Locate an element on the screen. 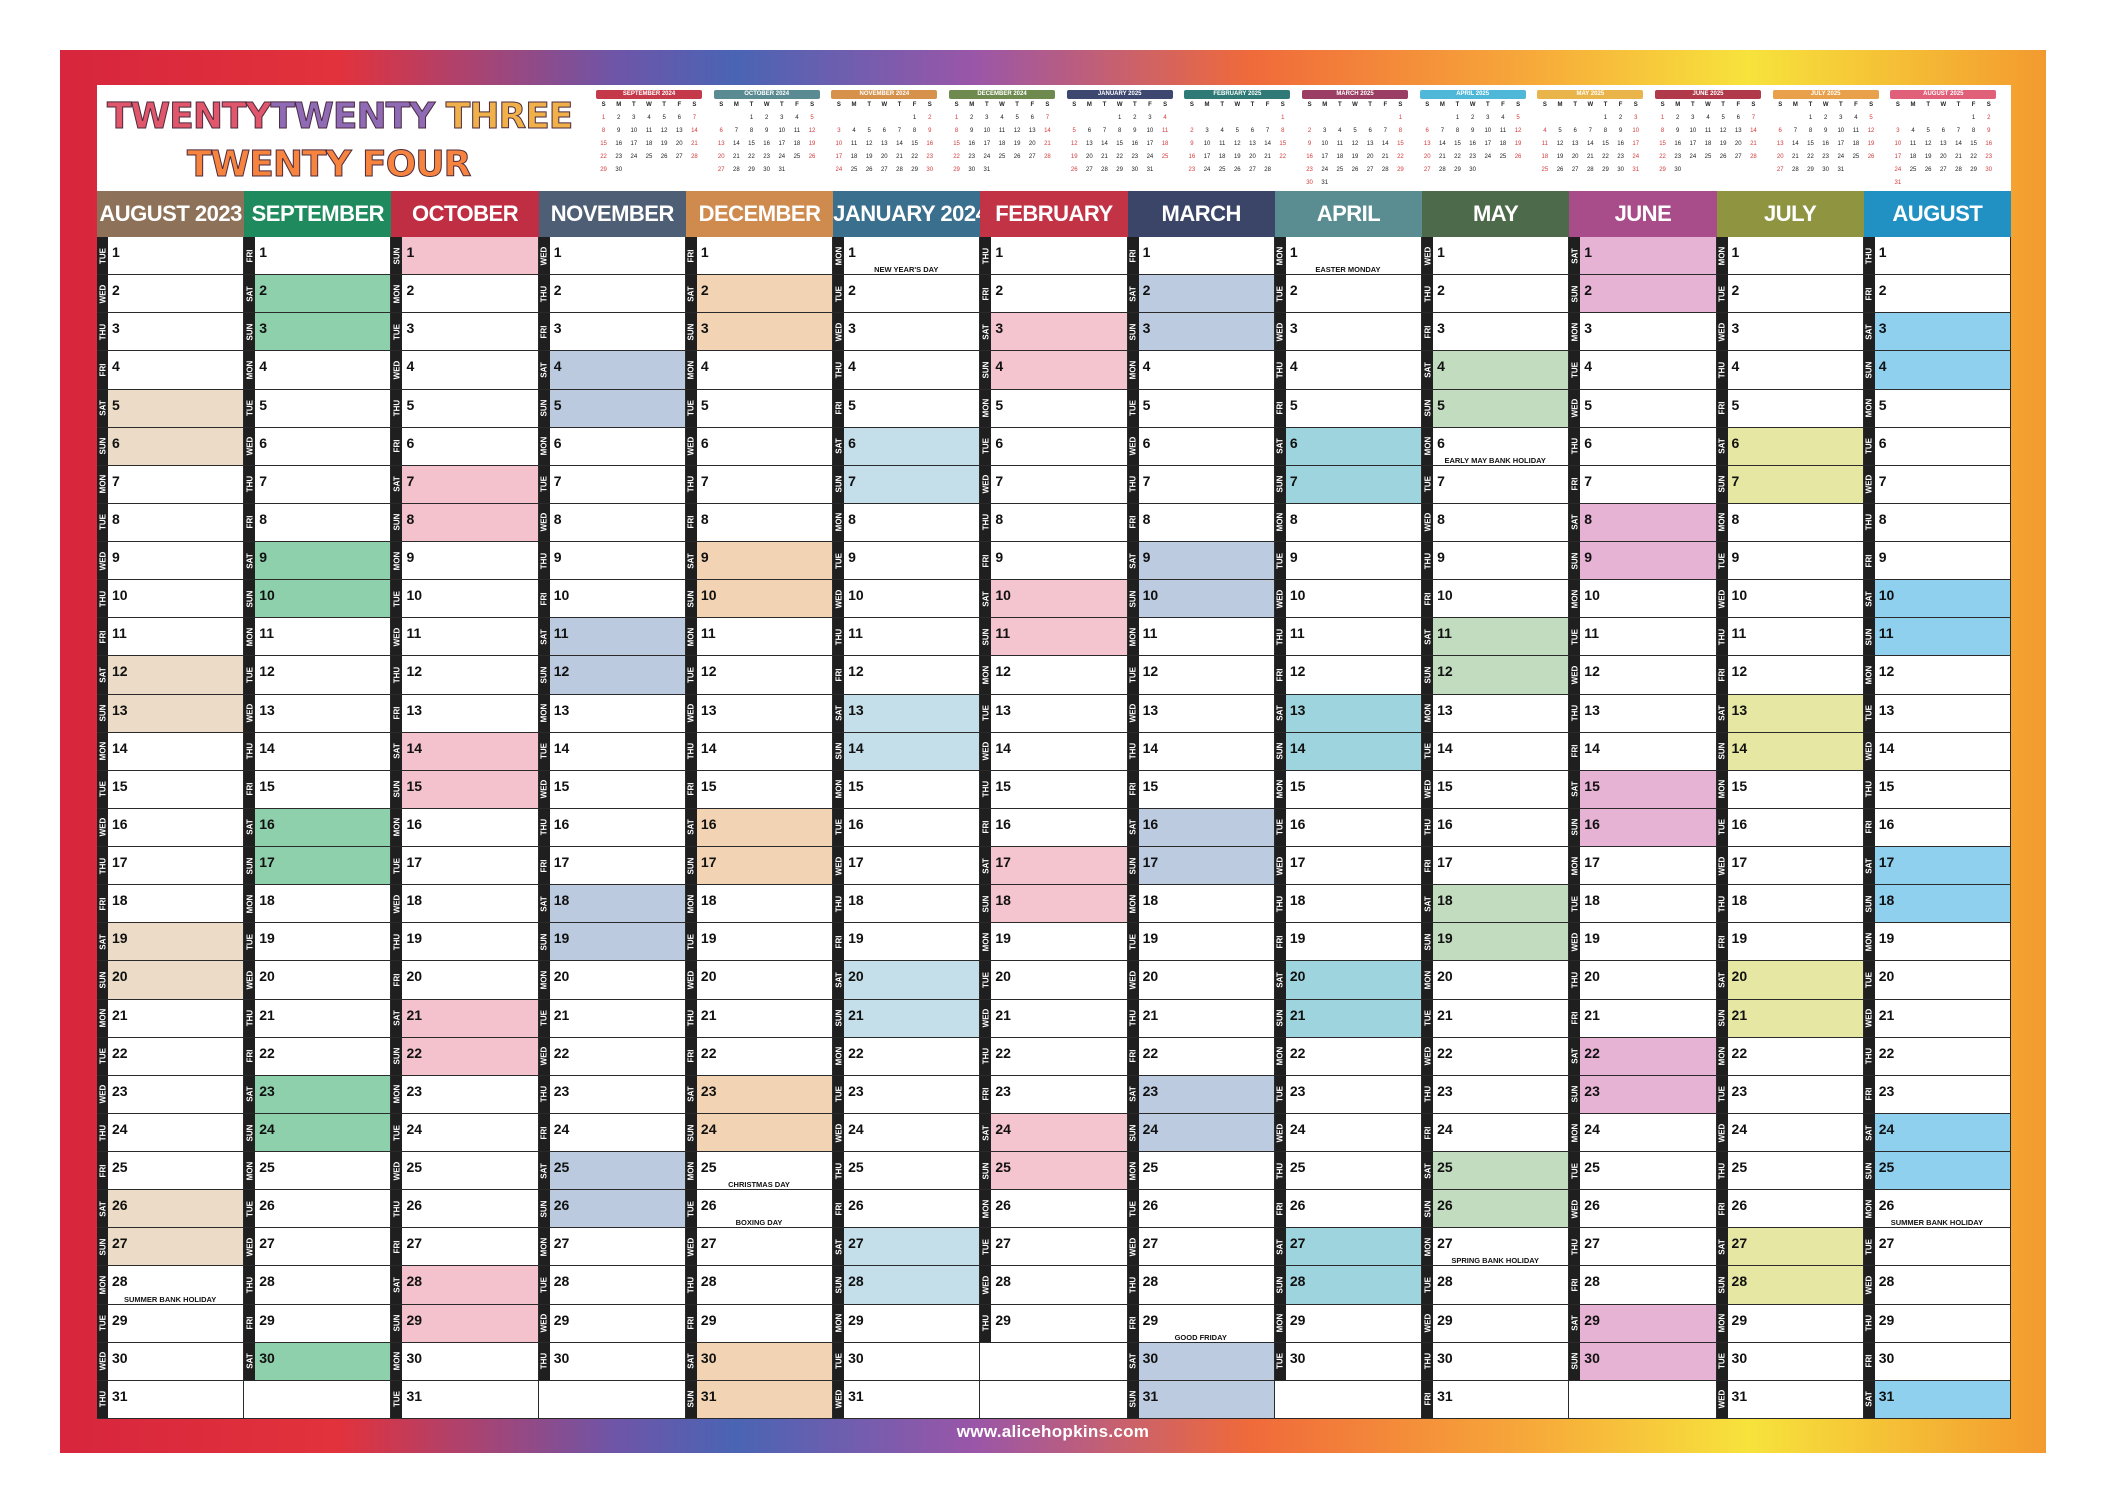 The width and height of the screenshot is (2104, 1504). day-cell: SAT 3 is located at coordinates (1937, 332).